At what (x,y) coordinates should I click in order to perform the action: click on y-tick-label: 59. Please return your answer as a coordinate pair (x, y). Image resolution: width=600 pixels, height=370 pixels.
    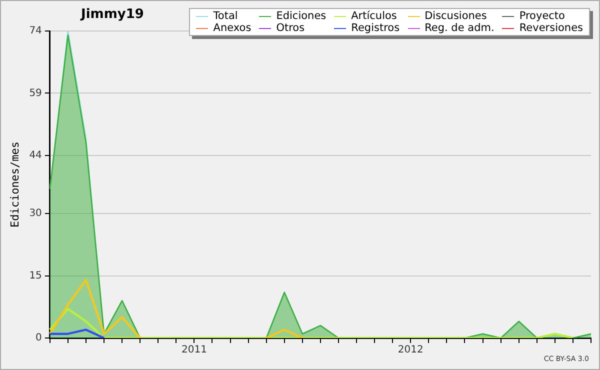
    Looking at the image, I should click on (35, 93).